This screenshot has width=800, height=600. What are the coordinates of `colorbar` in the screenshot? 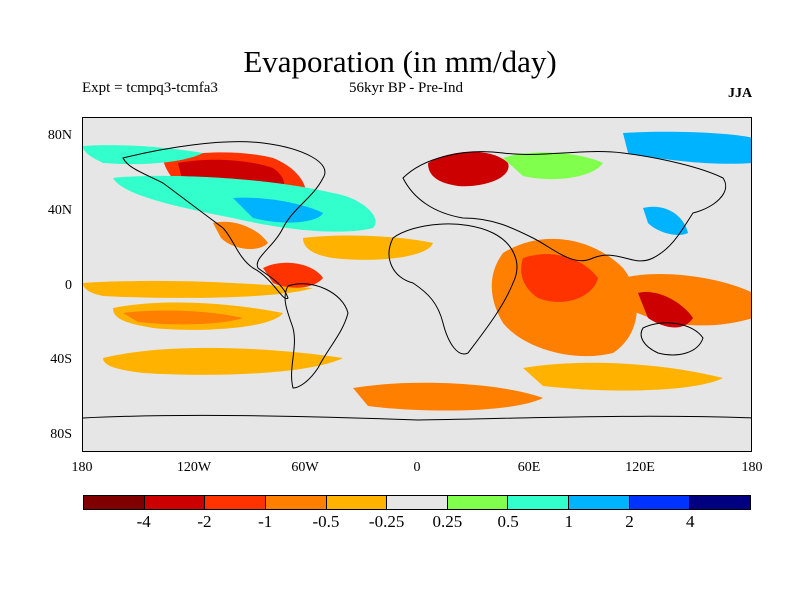 It's located at (417, 502).